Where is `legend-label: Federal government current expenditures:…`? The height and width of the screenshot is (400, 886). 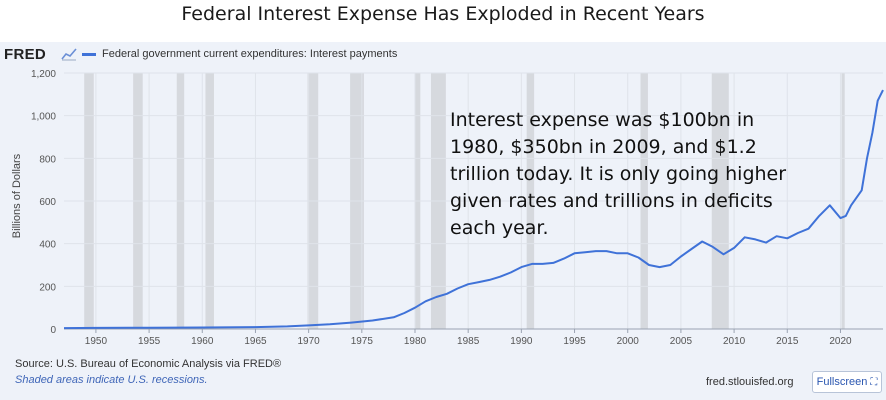 legend-label: Federal government current expenditures:… is located at coordinates (250, 54).